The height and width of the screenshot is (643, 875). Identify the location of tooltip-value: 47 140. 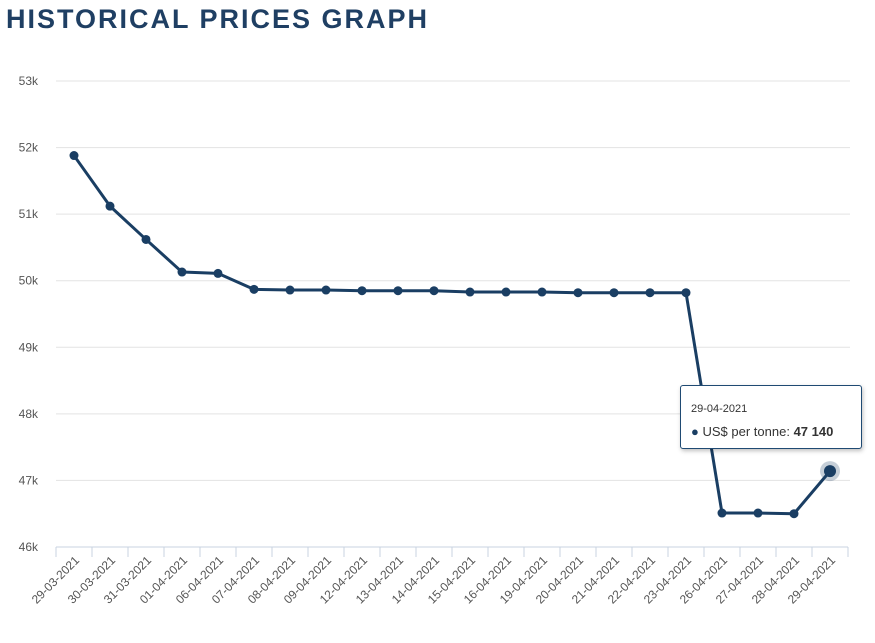
(813, 431).